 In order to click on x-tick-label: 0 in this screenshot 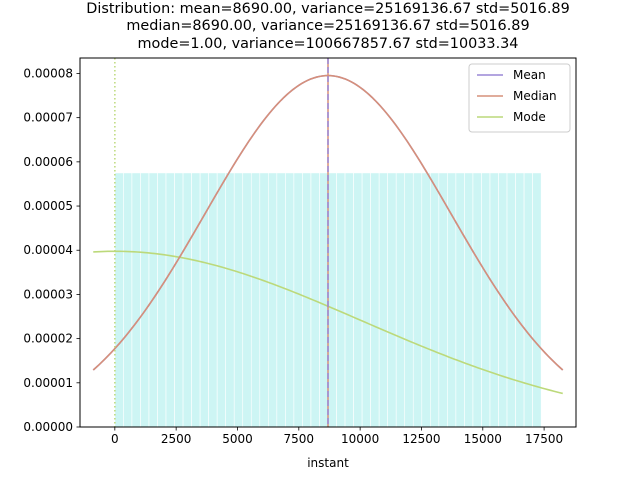, I will do `click(115, 439)`.